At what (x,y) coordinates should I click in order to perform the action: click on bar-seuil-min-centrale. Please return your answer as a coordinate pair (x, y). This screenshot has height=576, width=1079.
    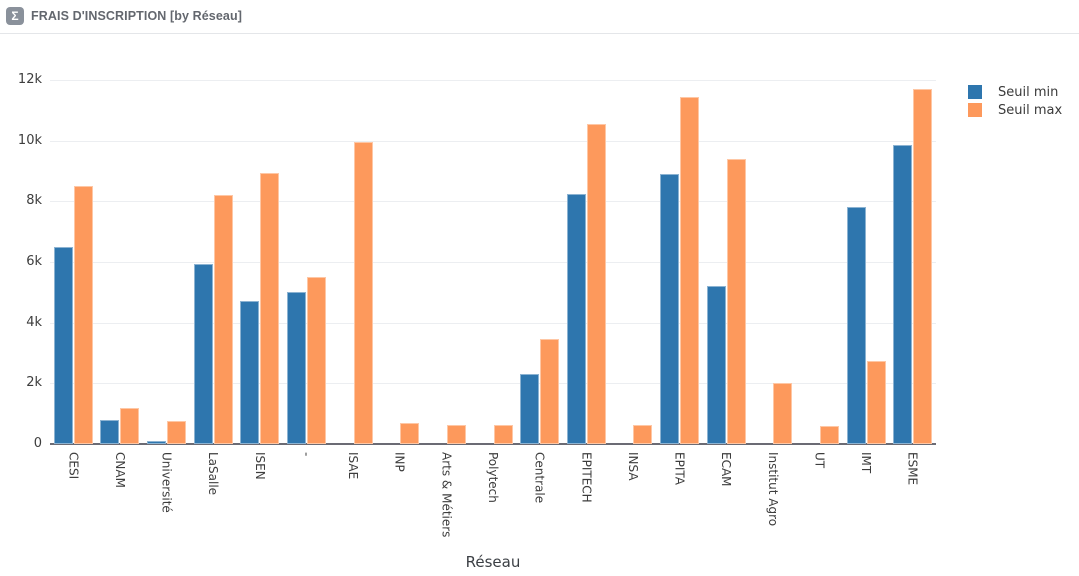
    Looking at the image, I should click on (530, 409).